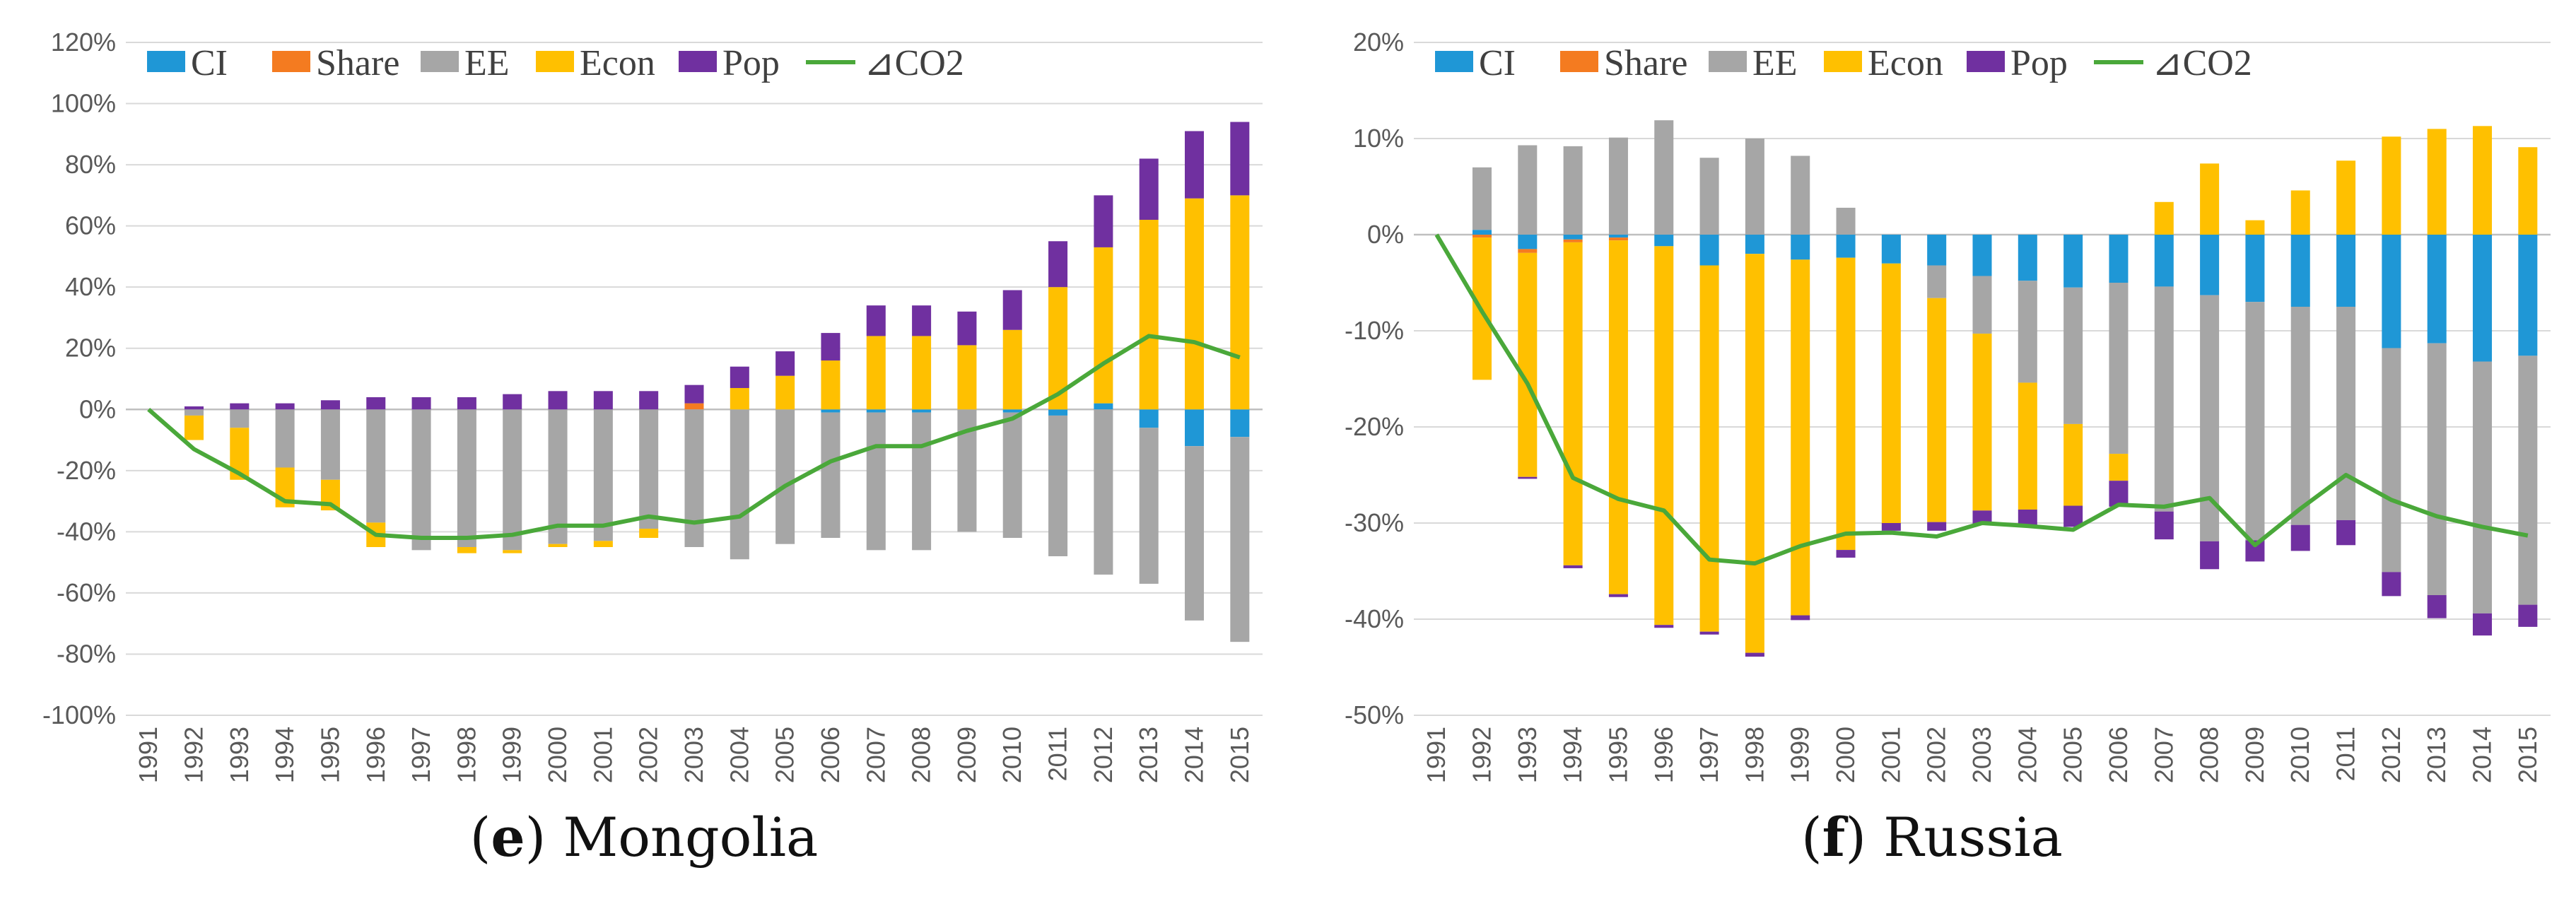 The width and height of the screenshot is (2576, 904). Describe the element at coordinates (1664, 436) in the screenshot. I see `bar-econ-1996` at that location.